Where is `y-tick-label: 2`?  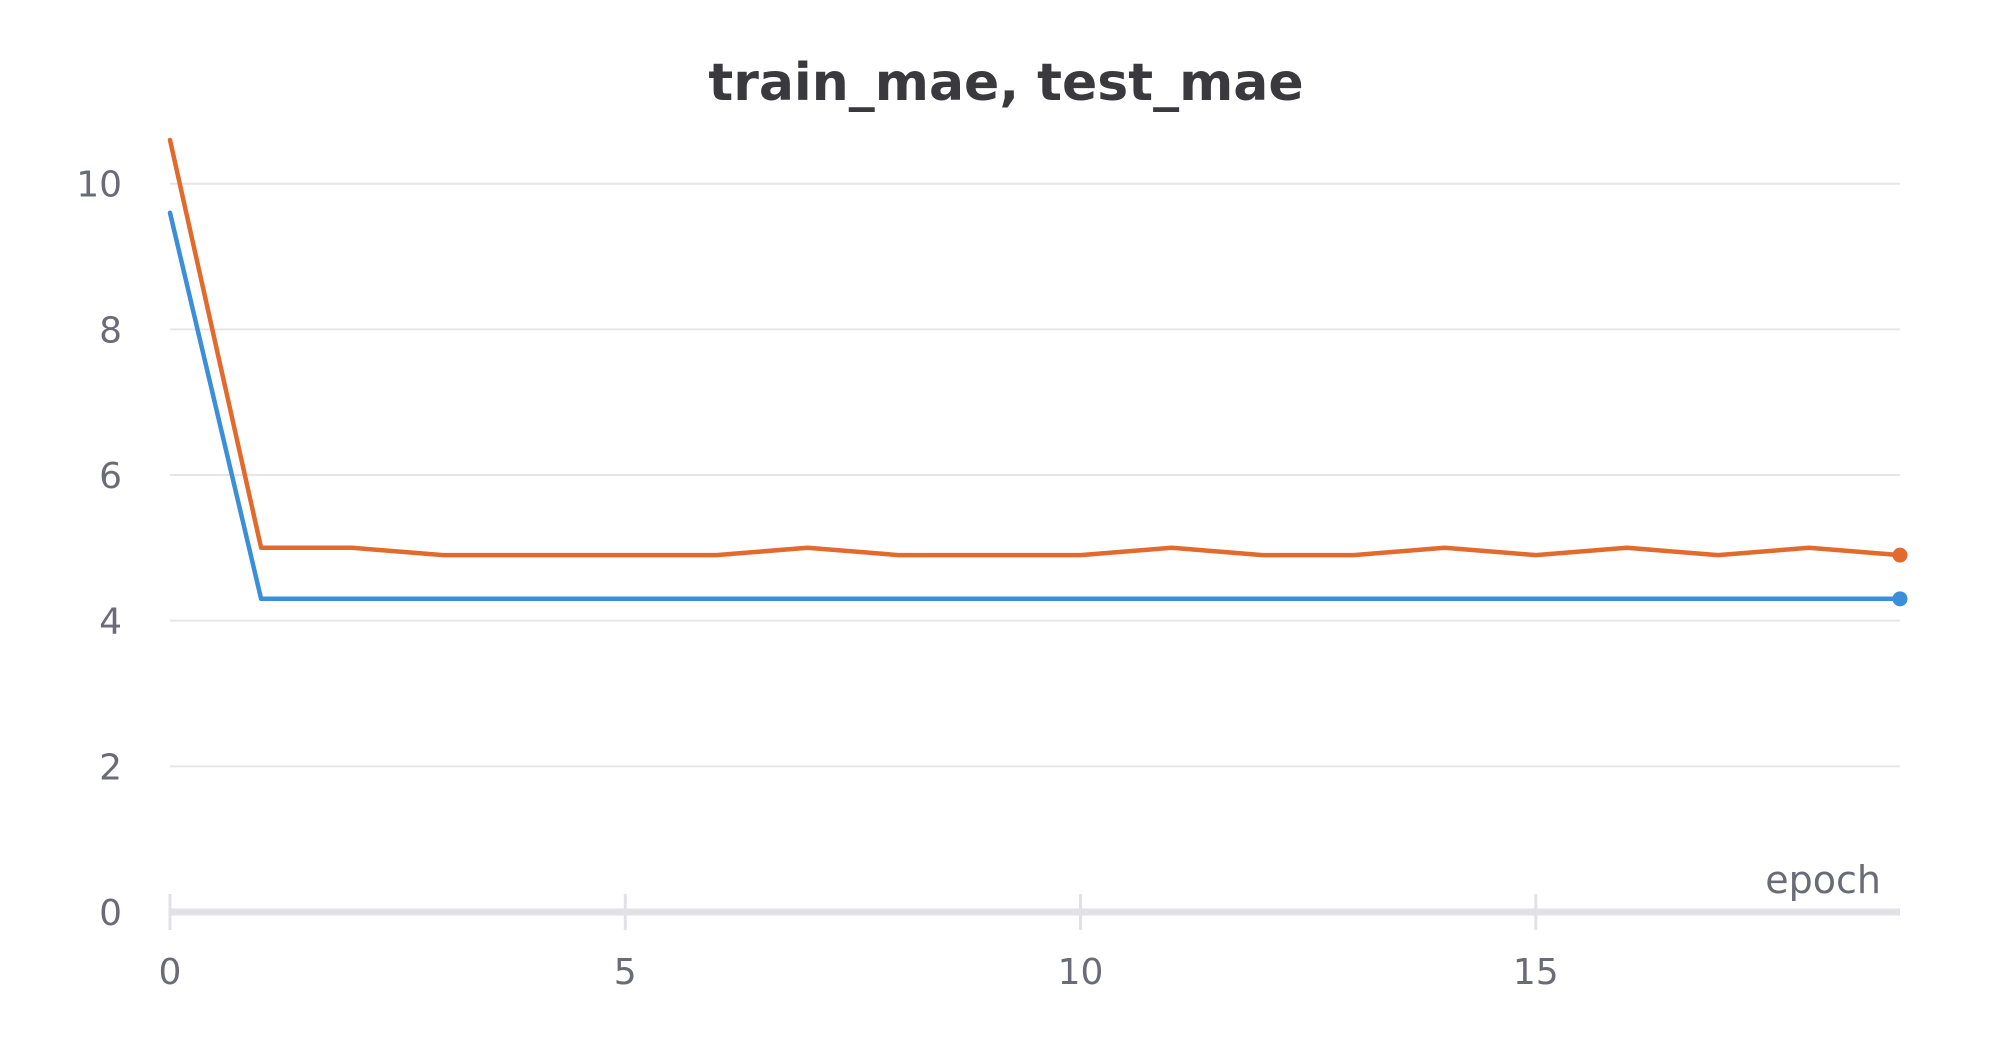 y-tick-label: 2 is located at coordinates (110, 767).